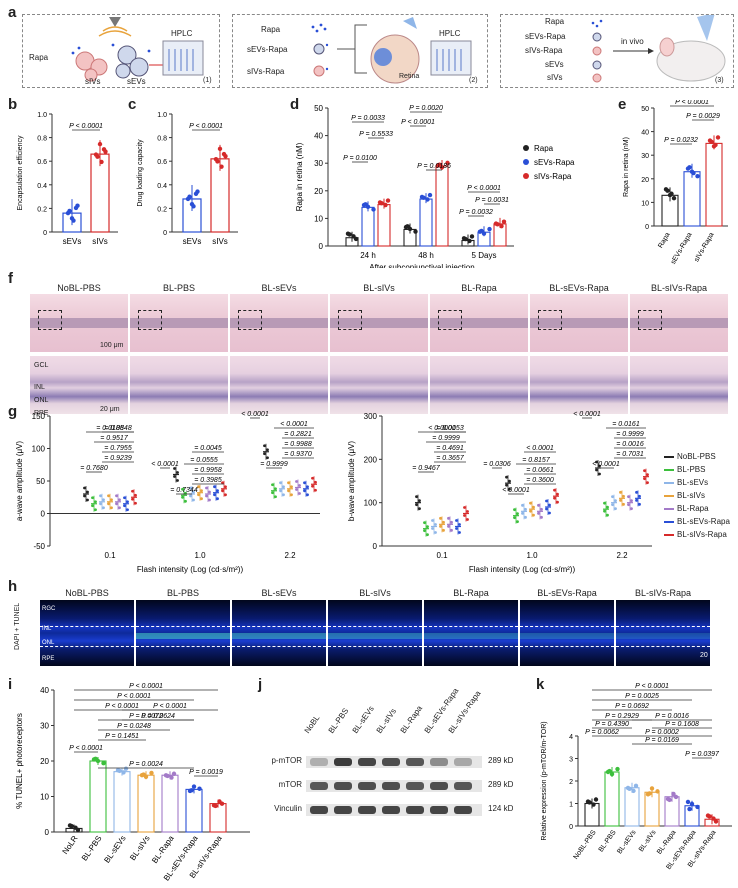  Describe the element at coordinates (162, 115) in the screenshot. I see `y-tick-label: 1.0` at that location.